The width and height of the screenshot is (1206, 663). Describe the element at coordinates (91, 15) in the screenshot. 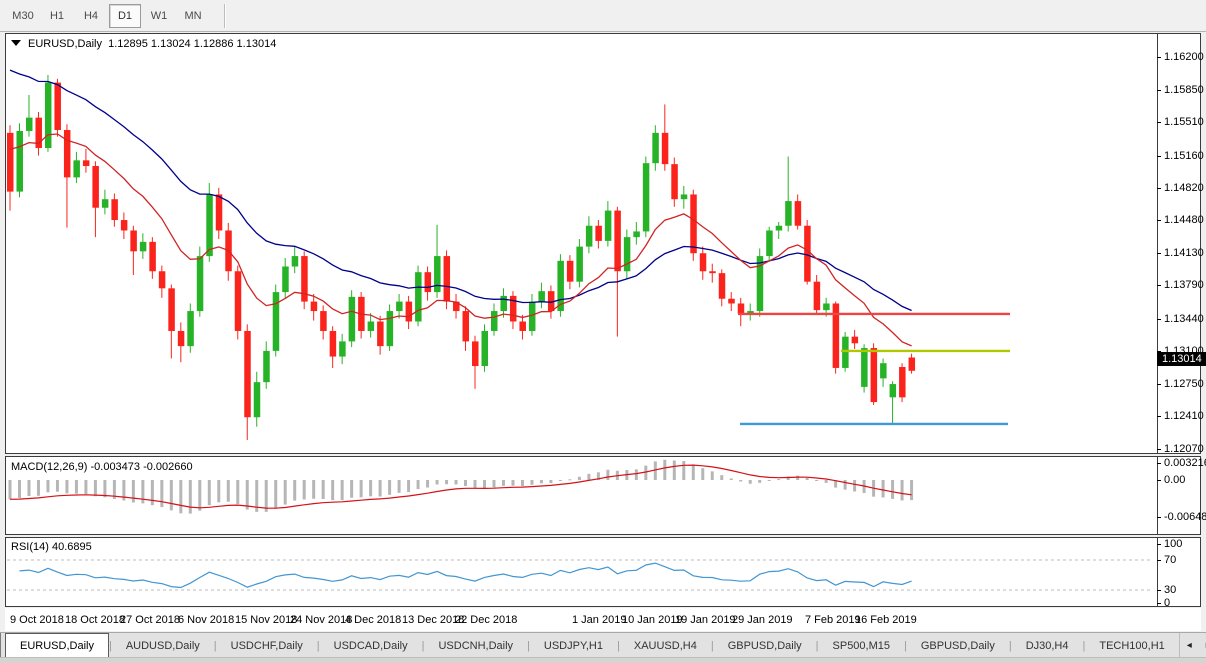

I see `timeframe-button-H4: H4` at that location.